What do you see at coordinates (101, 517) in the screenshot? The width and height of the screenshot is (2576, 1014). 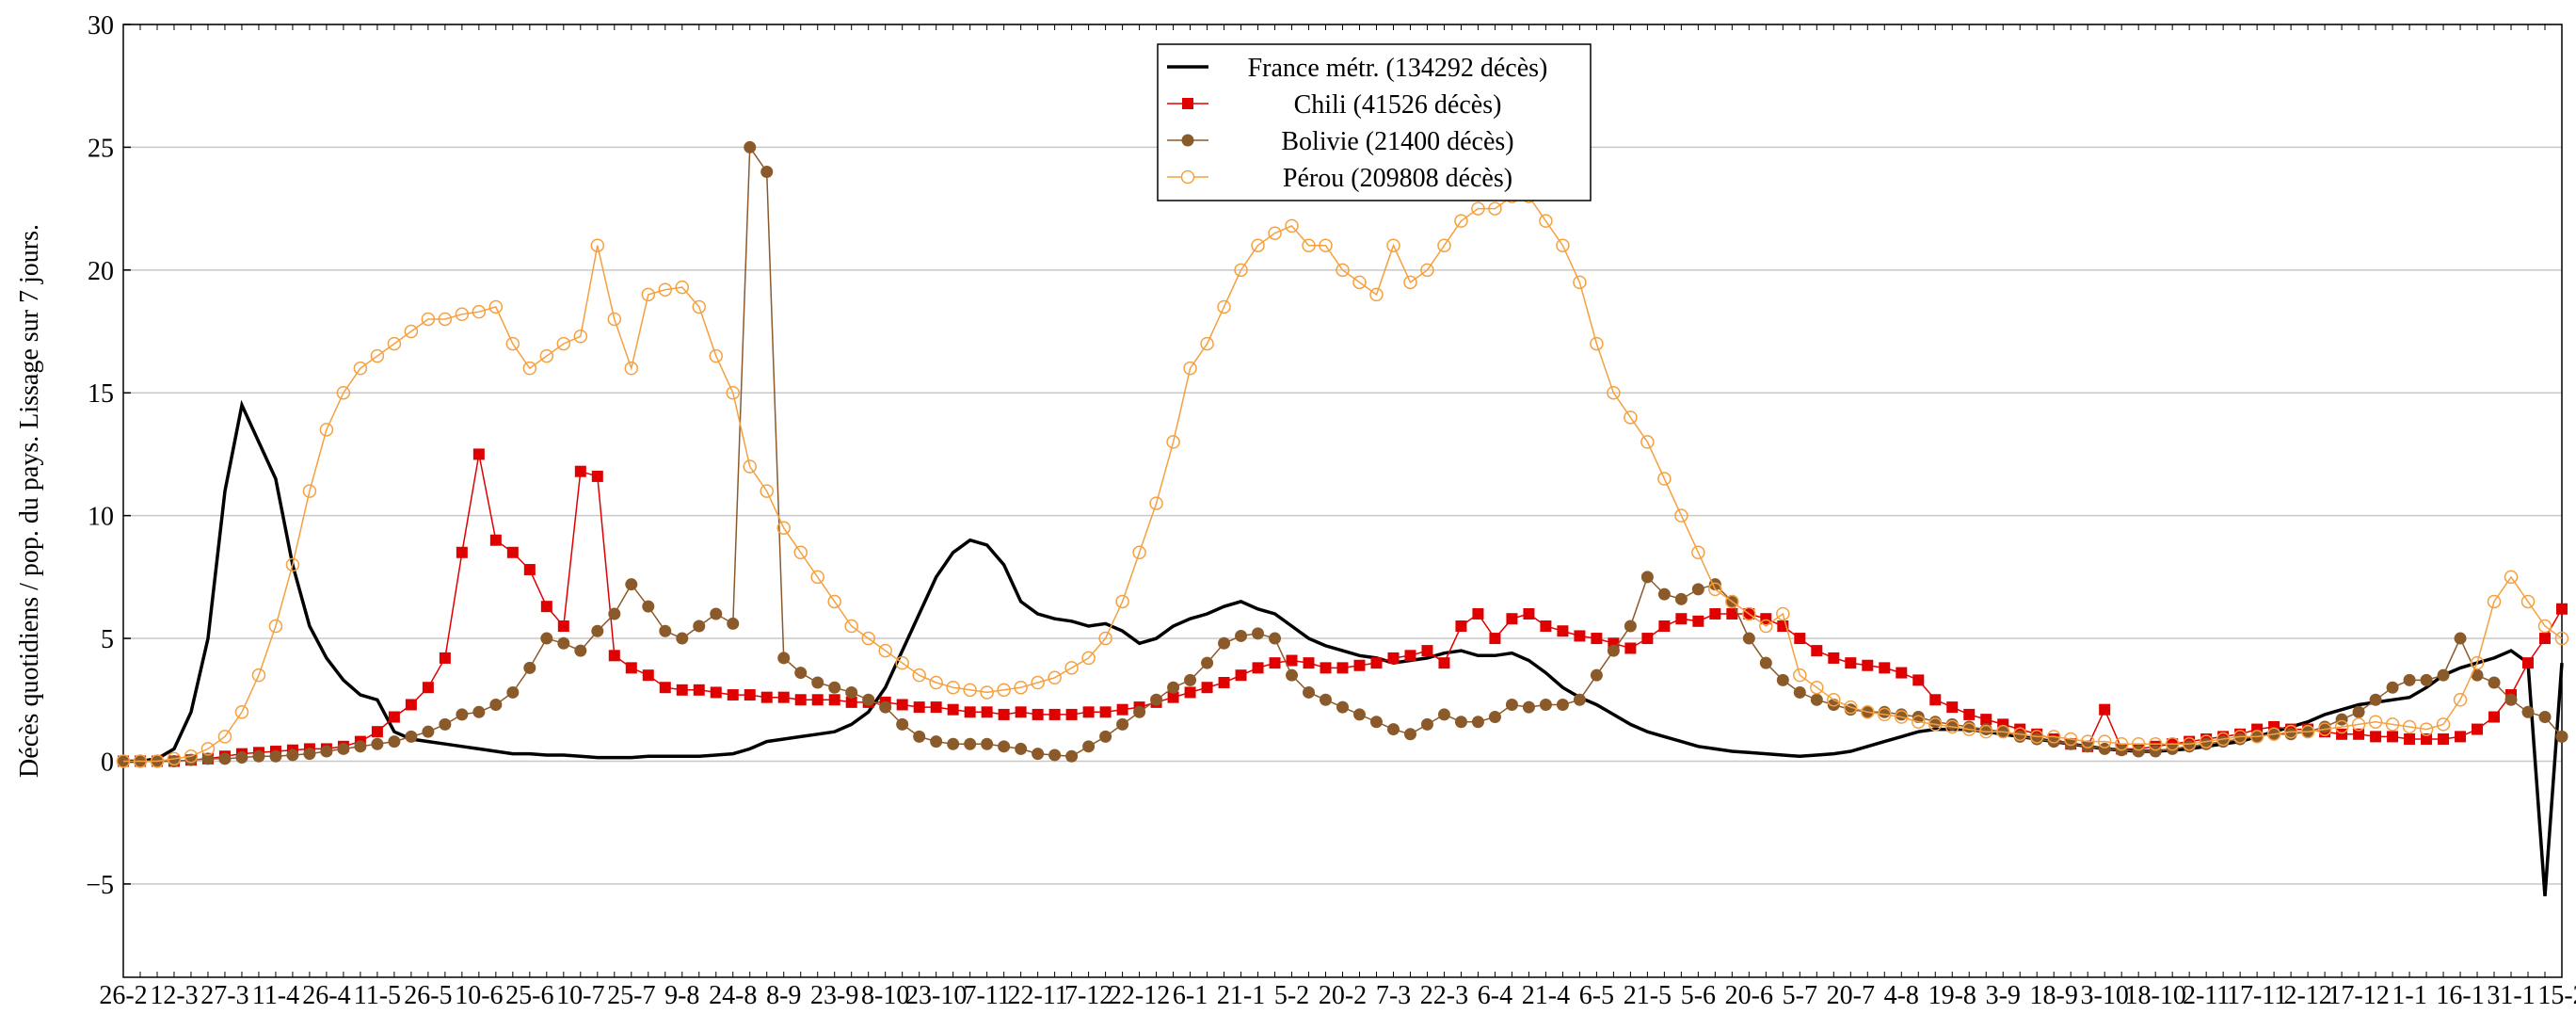 I see `y-tick-label: 10` at bounding box center [101, 517].